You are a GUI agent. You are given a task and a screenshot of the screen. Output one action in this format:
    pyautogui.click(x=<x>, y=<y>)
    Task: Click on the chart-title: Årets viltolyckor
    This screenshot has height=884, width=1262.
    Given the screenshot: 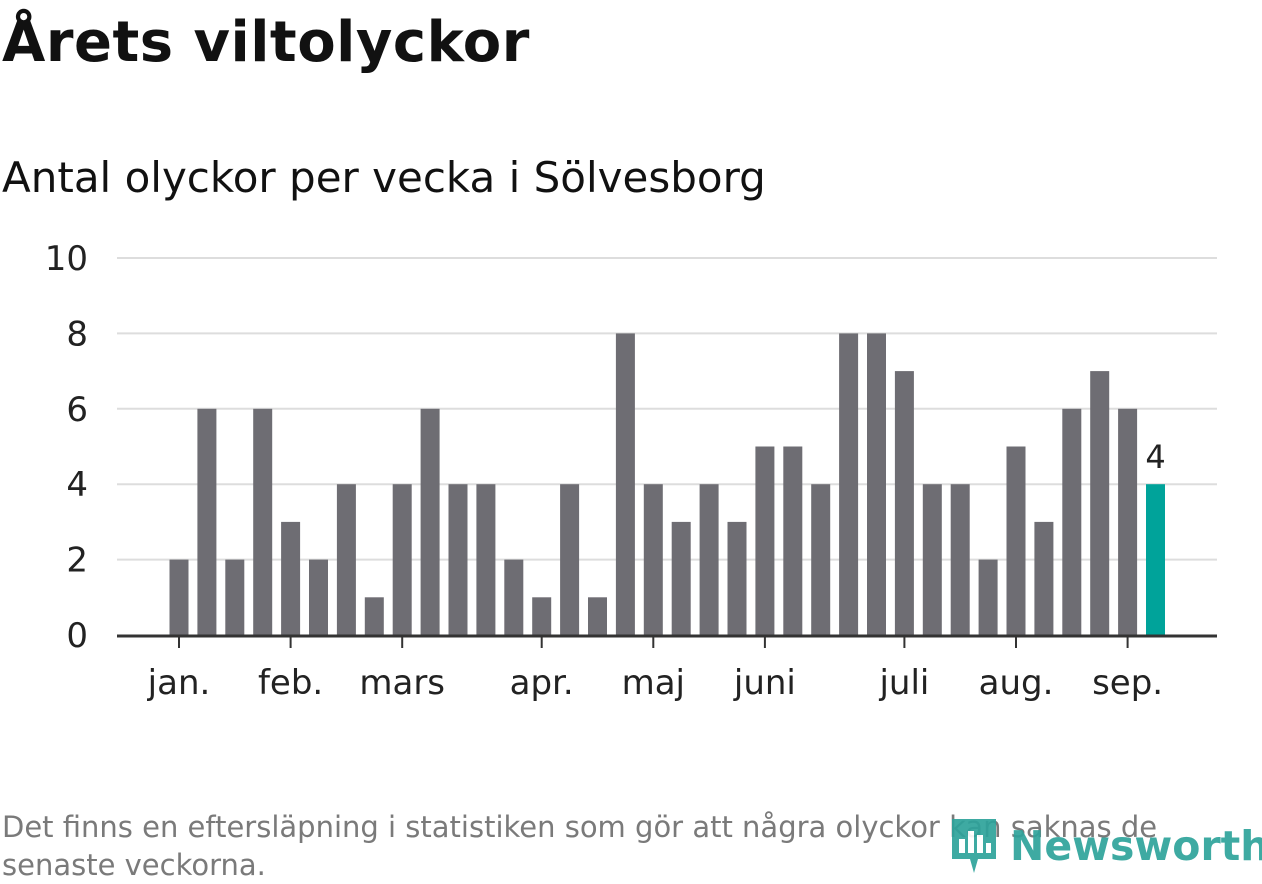 What is the action you would take?
    pyautogui.click(x=266, y=42)
    